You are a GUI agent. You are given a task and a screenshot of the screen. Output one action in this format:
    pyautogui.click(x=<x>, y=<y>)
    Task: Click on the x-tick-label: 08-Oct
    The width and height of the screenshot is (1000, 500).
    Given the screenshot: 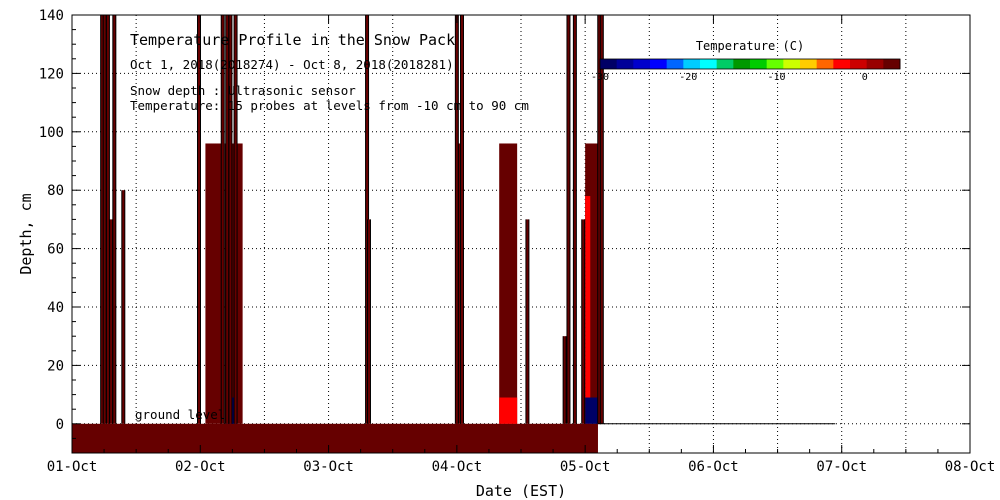 What is the action you would take?
    pyautogui.click(x=970, y=467)
    